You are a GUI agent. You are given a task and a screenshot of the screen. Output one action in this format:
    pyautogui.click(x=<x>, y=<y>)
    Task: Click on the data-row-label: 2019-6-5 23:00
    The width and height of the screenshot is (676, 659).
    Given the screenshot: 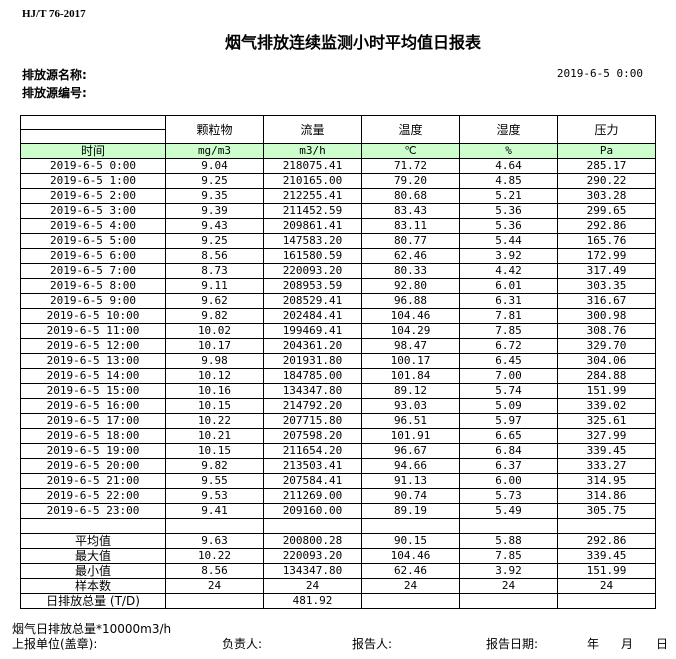 What is the action you would take?
    pyautogui.click(x=93, y=511)
    